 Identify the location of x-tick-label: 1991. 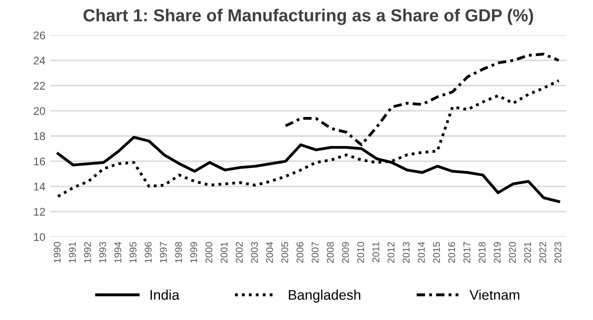
(72, 252).